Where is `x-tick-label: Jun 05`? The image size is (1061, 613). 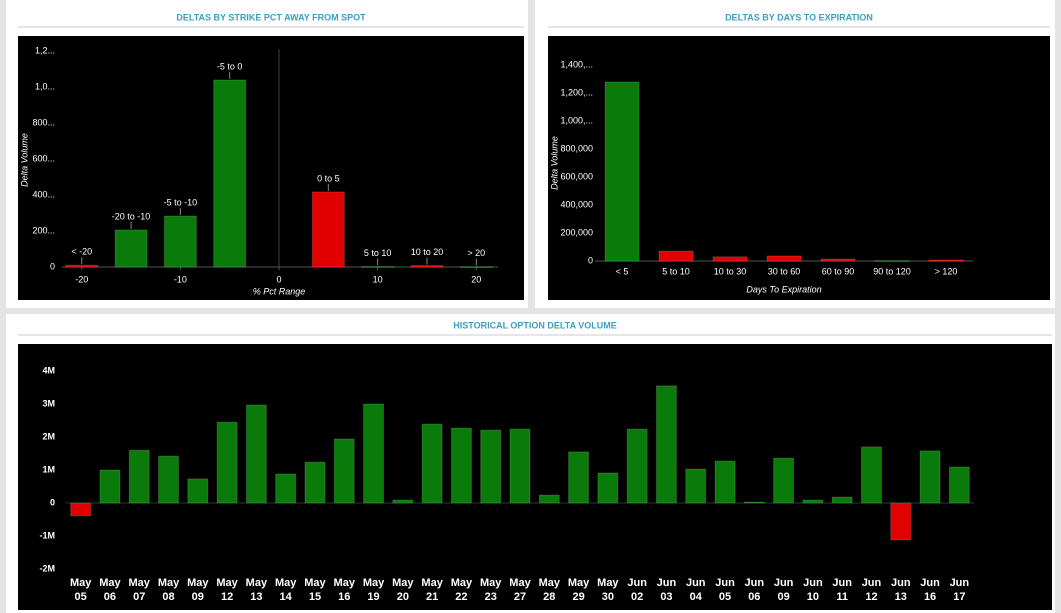 x-tick-label: Jun 05 is located at coordinates (725, 590).